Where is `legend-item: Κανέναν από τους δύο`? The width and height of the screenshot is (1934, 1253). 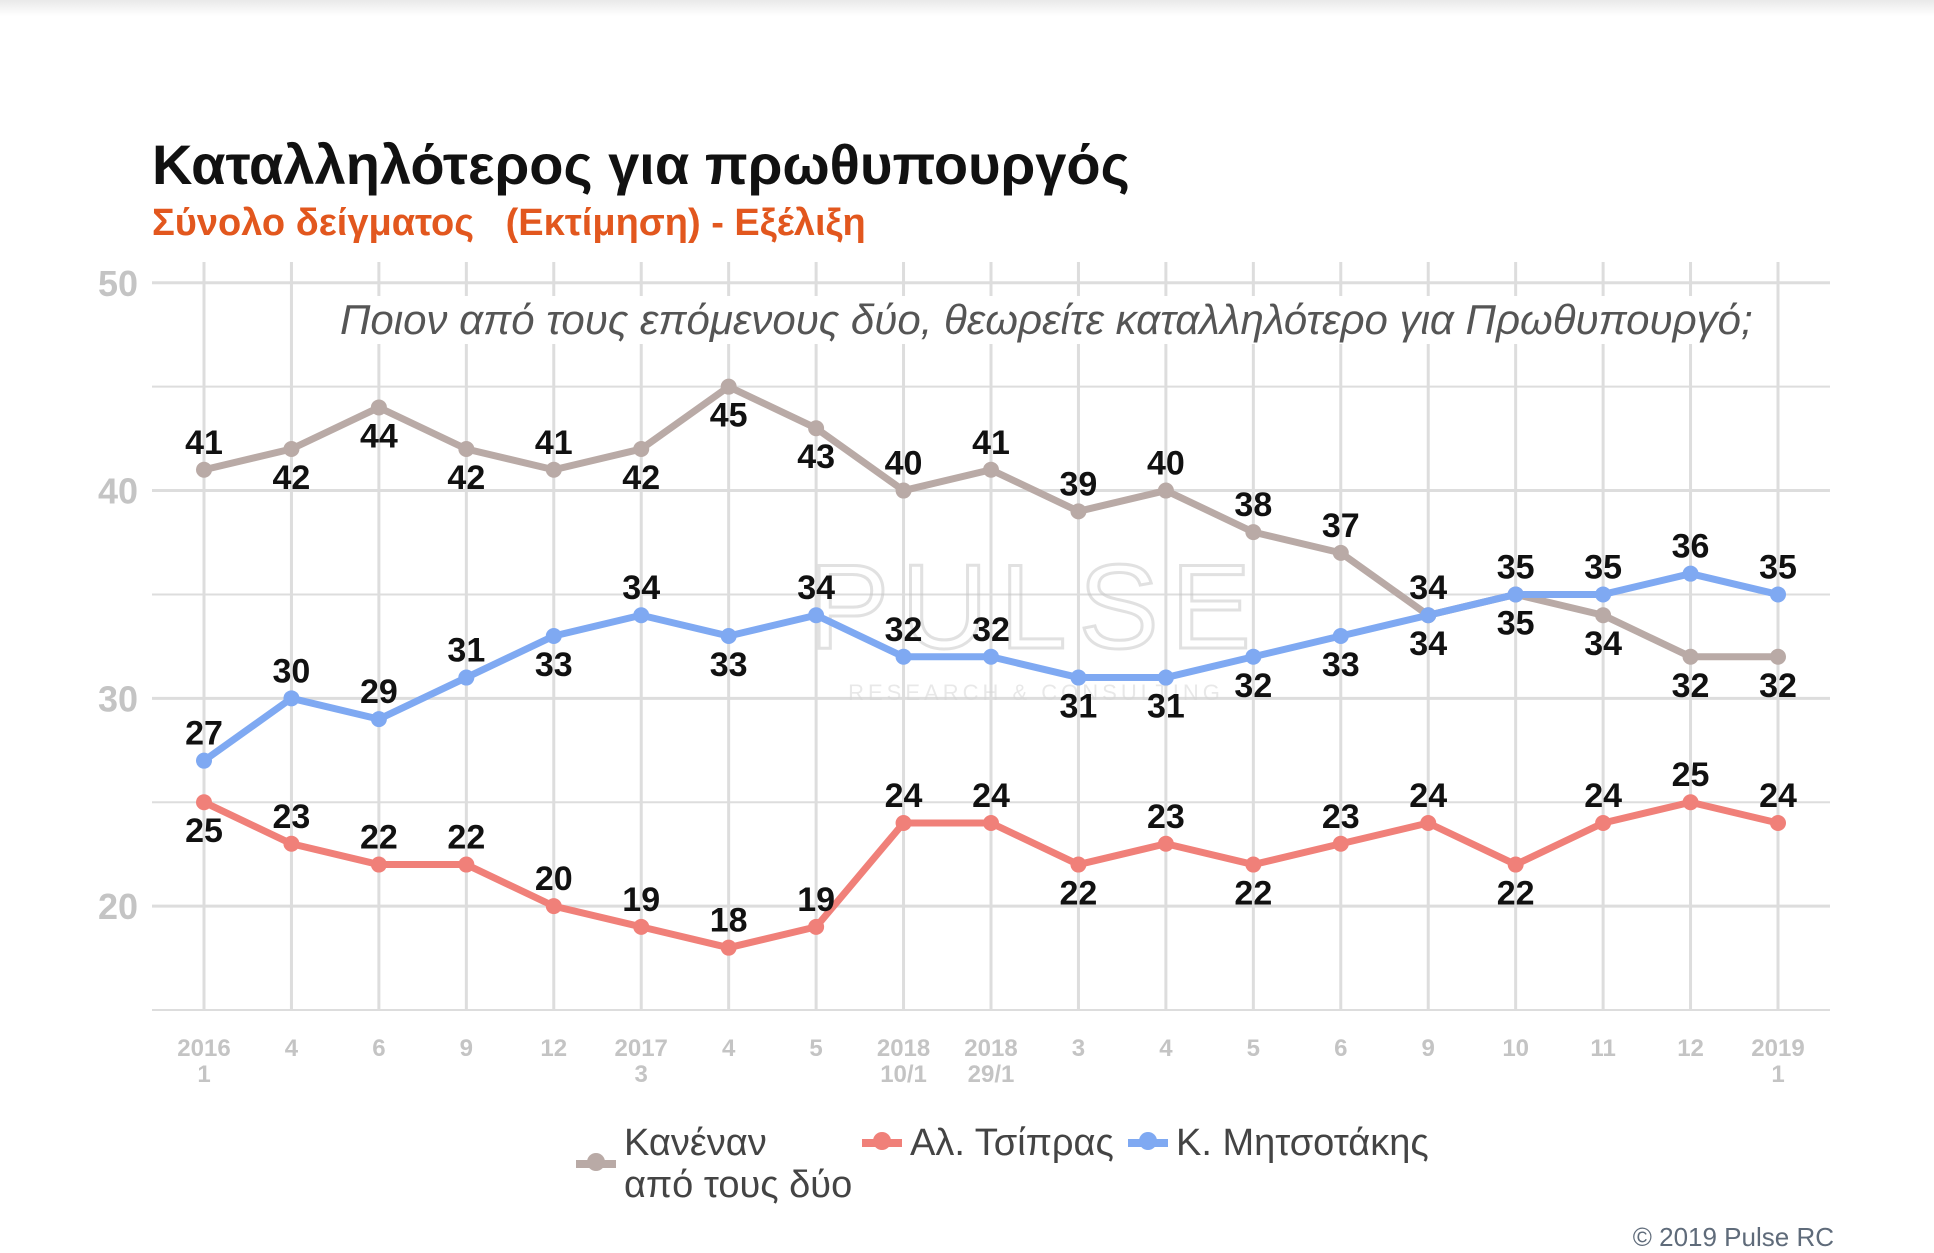
legend-item: Κανέναν από τους δύο is located at coordinates (714, 1164).